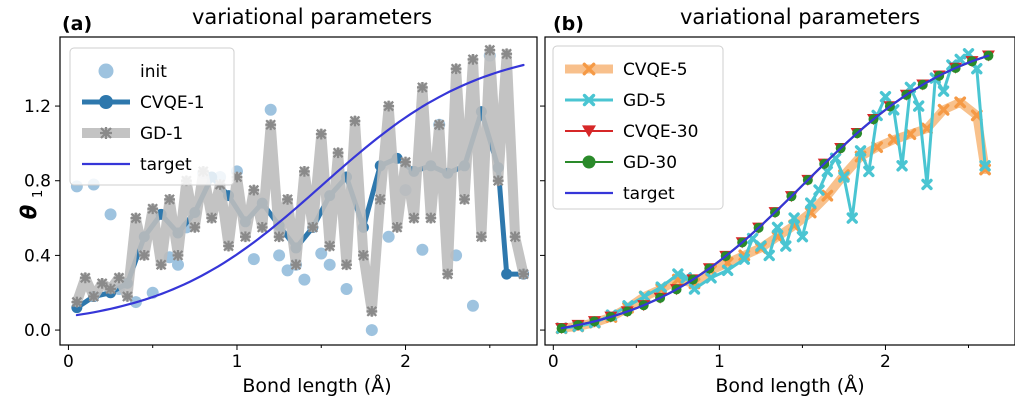  What do you see at coordinates (153, 72) in the screenshot?
I see `legend-label: init` at bounding box center [153, 72].